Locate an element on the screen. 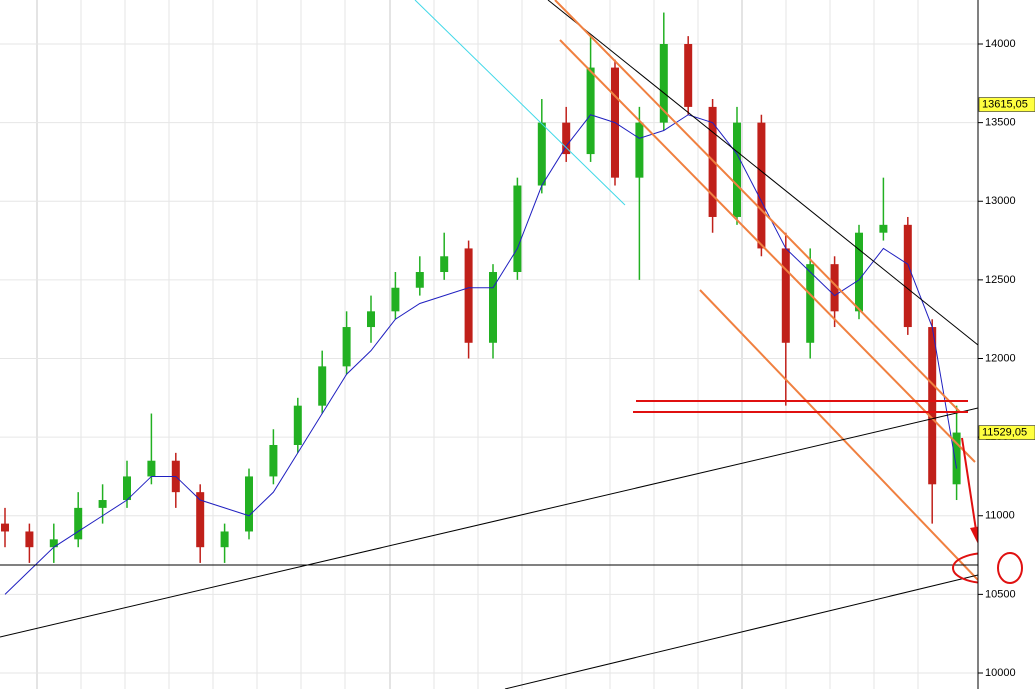 The width and height of the screenshot is (1035, 689). y-tick-label: 11000 is located at coordinates (1000, 516).